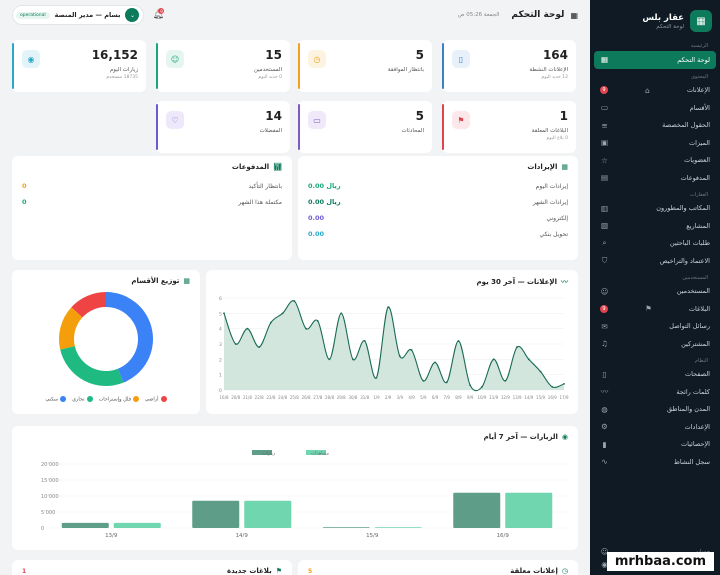  What do you see at coordinates (604, 90) in the screenshot?
I see `sidebar-badge: 9` at bounding box center [604, 90].